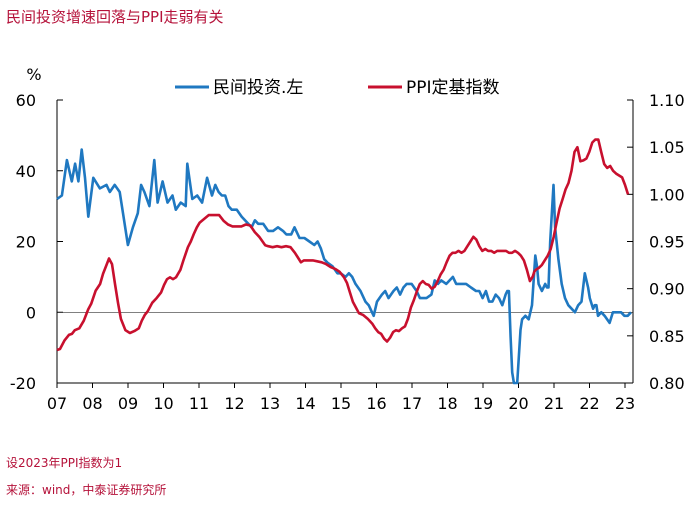  I want to click on source-note: 来源：wind，中泰证券研究所, so click(86, 490).